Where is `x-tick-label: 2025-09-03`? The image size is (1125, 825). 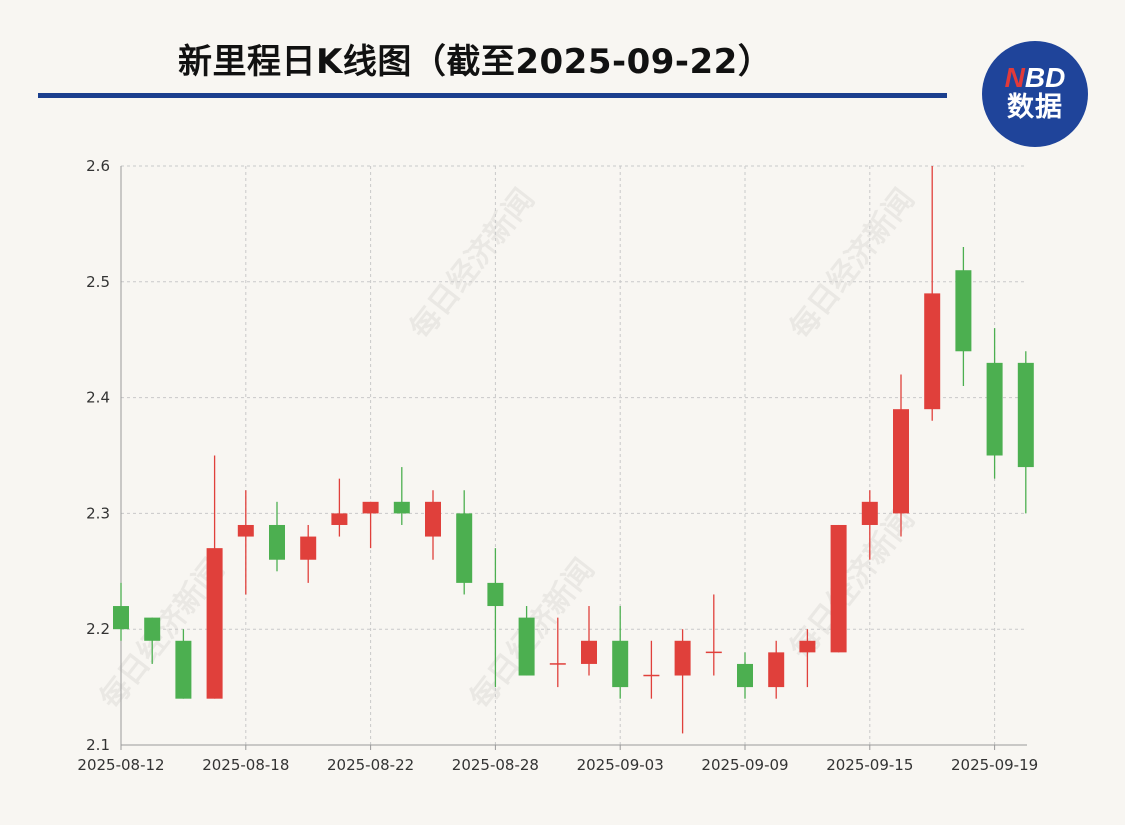
x-tick-label: 2025-09-03 is located at coordinates (620, 765).